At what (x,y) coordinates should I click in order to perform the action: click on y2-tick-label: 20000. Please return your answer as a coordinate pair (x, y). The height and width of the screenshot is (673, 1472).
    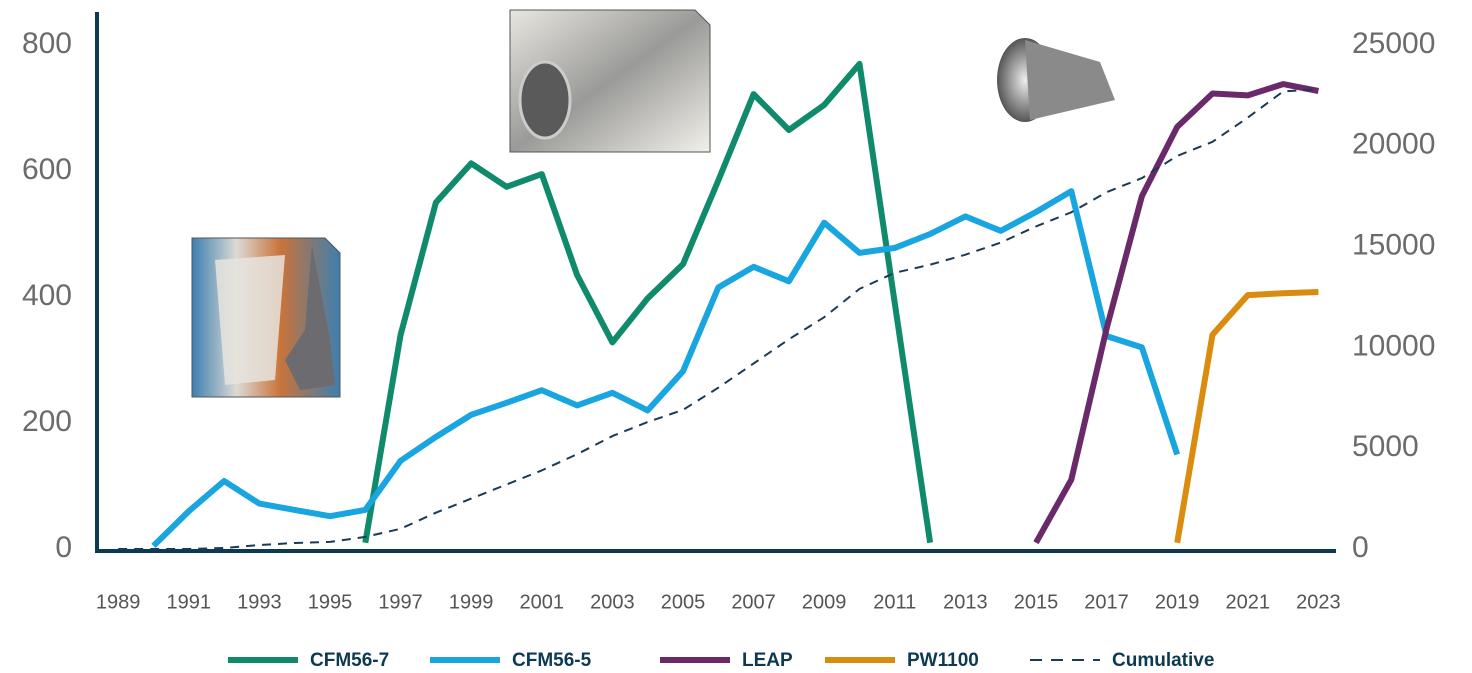
    Looking at the image, I should click on (1393, 144).